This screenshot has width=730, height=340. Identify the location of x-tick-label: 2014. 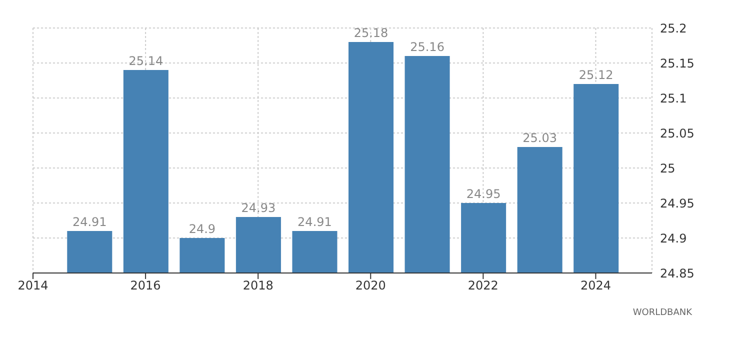
(33, 285).